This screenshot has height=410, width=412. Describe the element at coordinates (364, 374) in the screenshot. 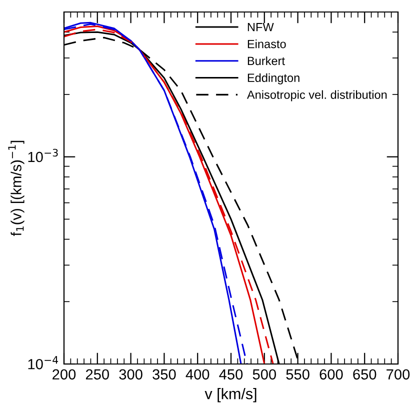

I see `x-tick-label: 650` at that location.